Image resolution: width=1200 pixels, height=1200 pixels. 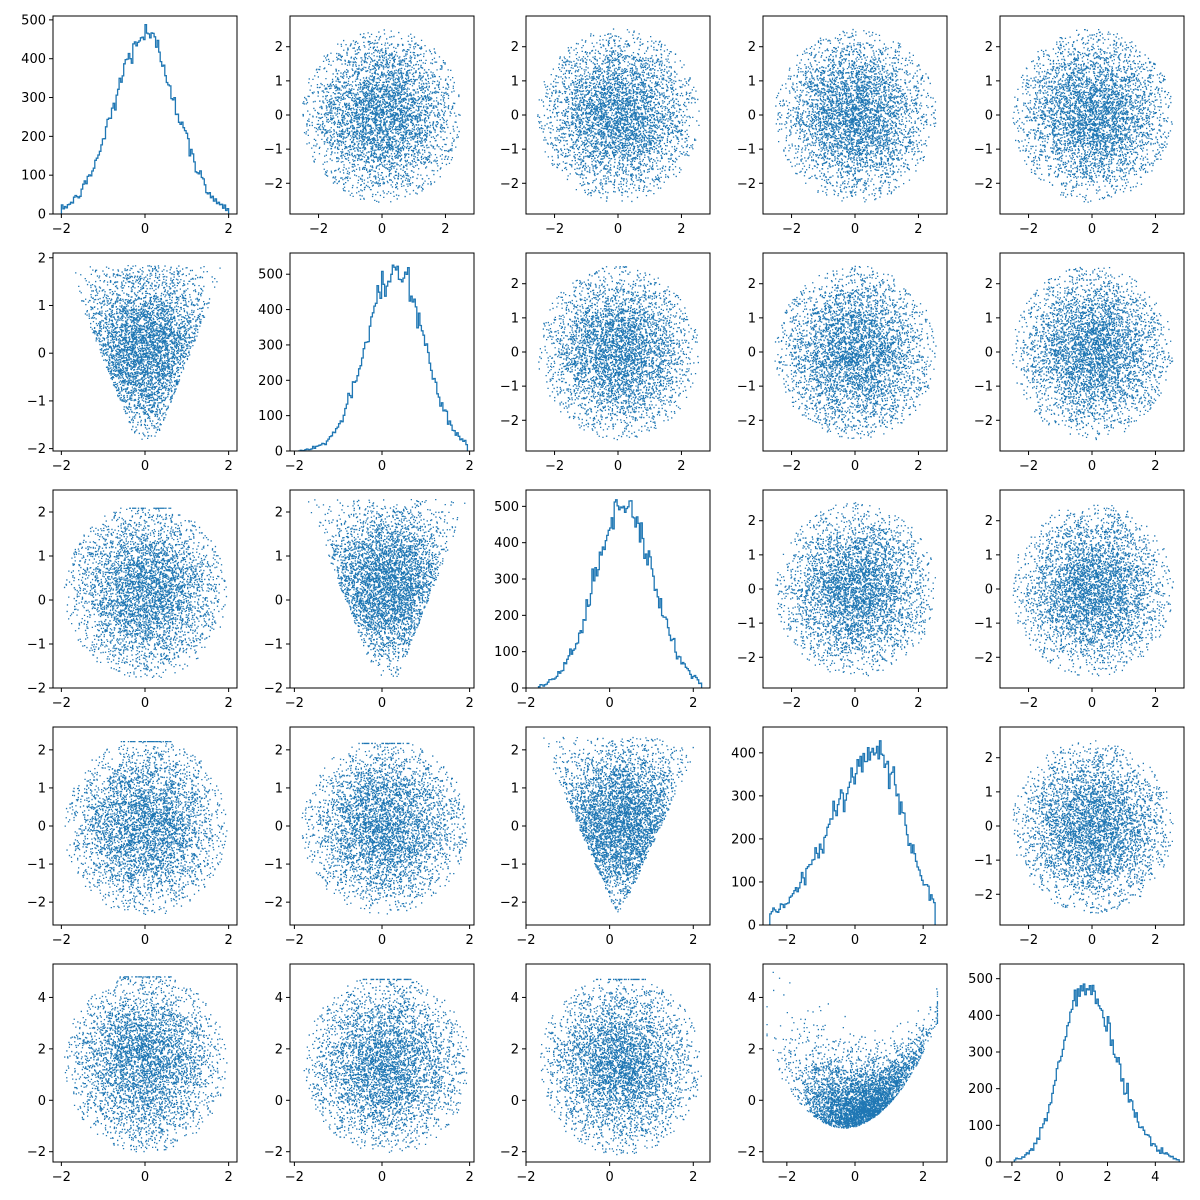 What do you see at coordinates (132, 600) in the screenshot?
I see `panel-r2-c0: −2 0 2 −2 −1 0 1 2` at bounding box center [132, 600].